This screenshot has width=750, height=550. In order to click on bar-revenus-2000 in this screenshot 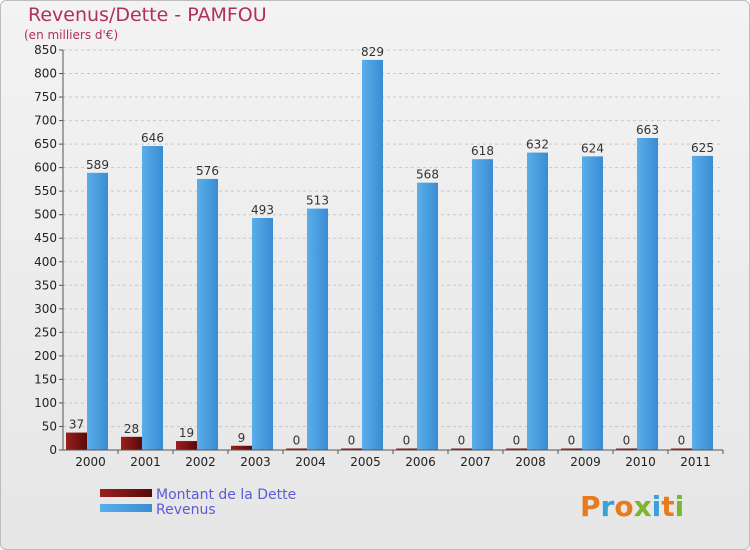, I will do `click(97, 311)`.